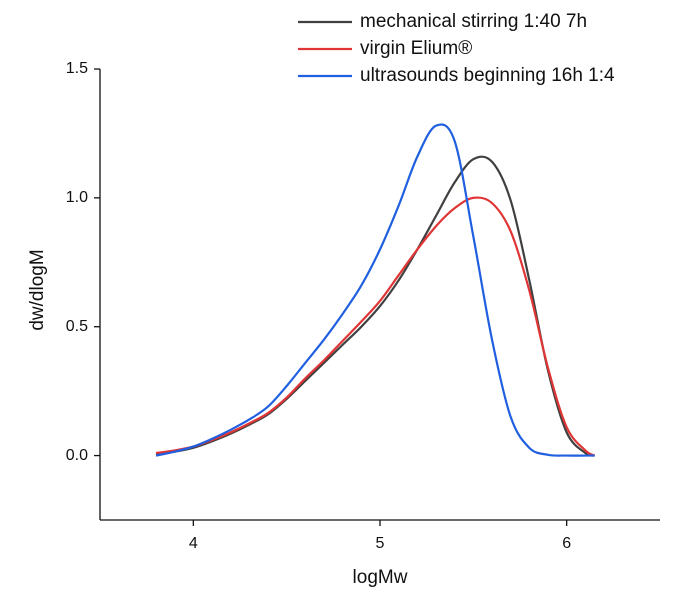  I want to click on x-axis-title: logMw, so click(380, 577).